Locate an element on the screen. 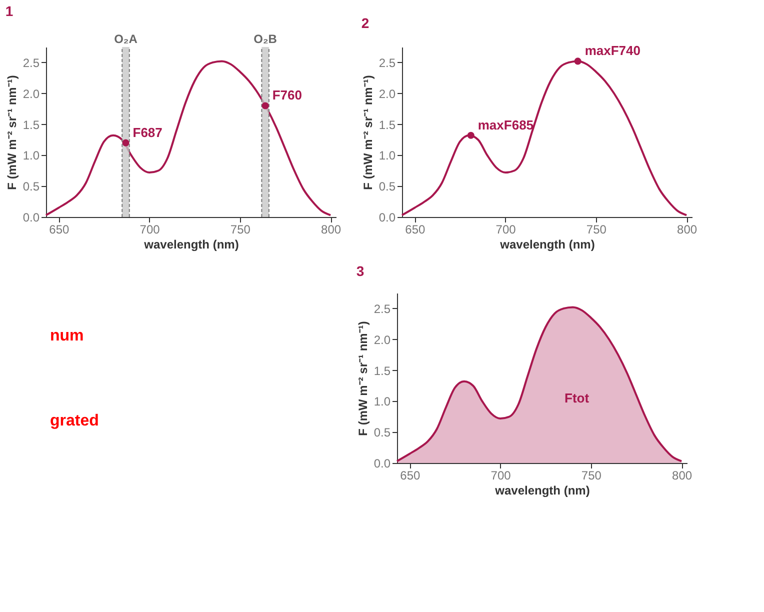 This screenshot has height=612, width=764. text: num is located at coordinates (67, 336).